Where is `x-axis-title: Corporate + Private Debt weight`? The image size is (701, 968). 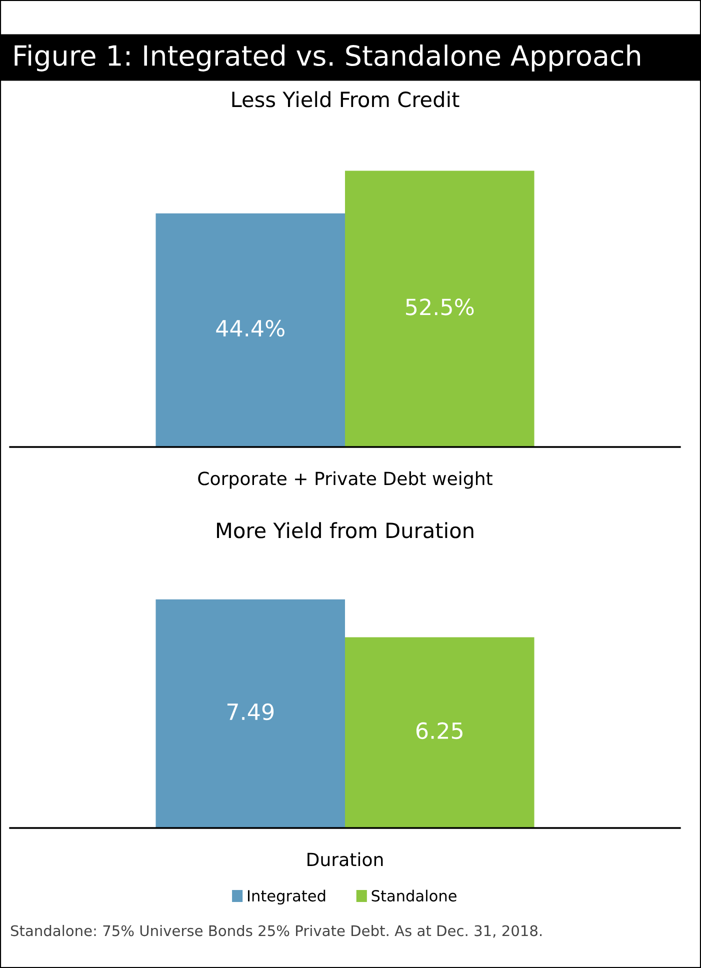 x-axis-title: Corporate + Private Debt weight is located at coordinates (345, 480).